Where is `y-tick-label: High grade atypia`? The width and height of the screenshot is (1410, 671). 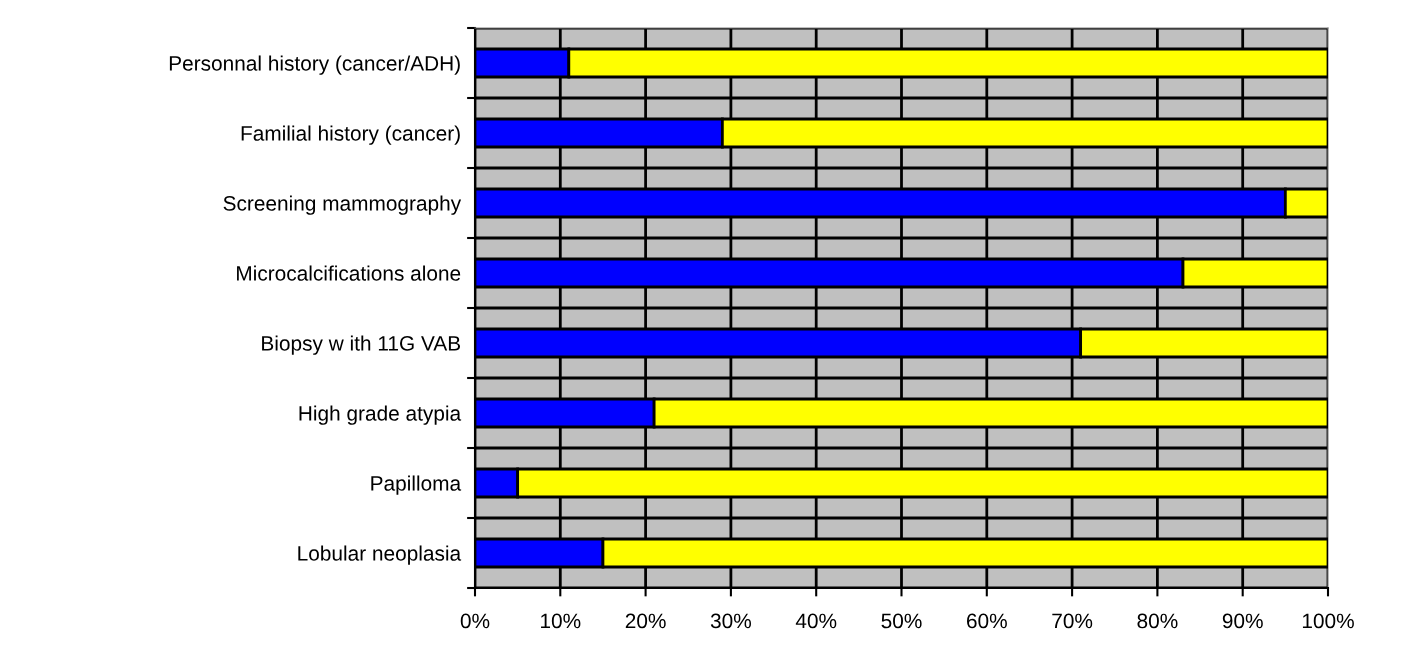 y-tick-label: High grade atypia is located at coordinates (380, 415).